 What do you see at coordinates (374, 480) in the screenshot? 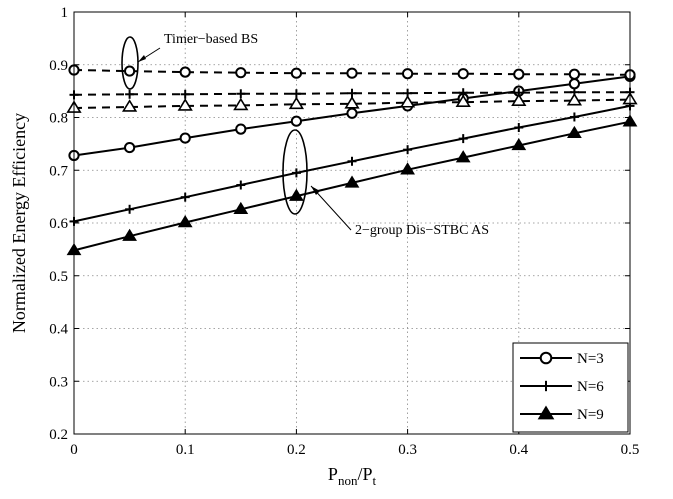
I see `x-axis-label-sub2: t` at bounding box center [374, 480].